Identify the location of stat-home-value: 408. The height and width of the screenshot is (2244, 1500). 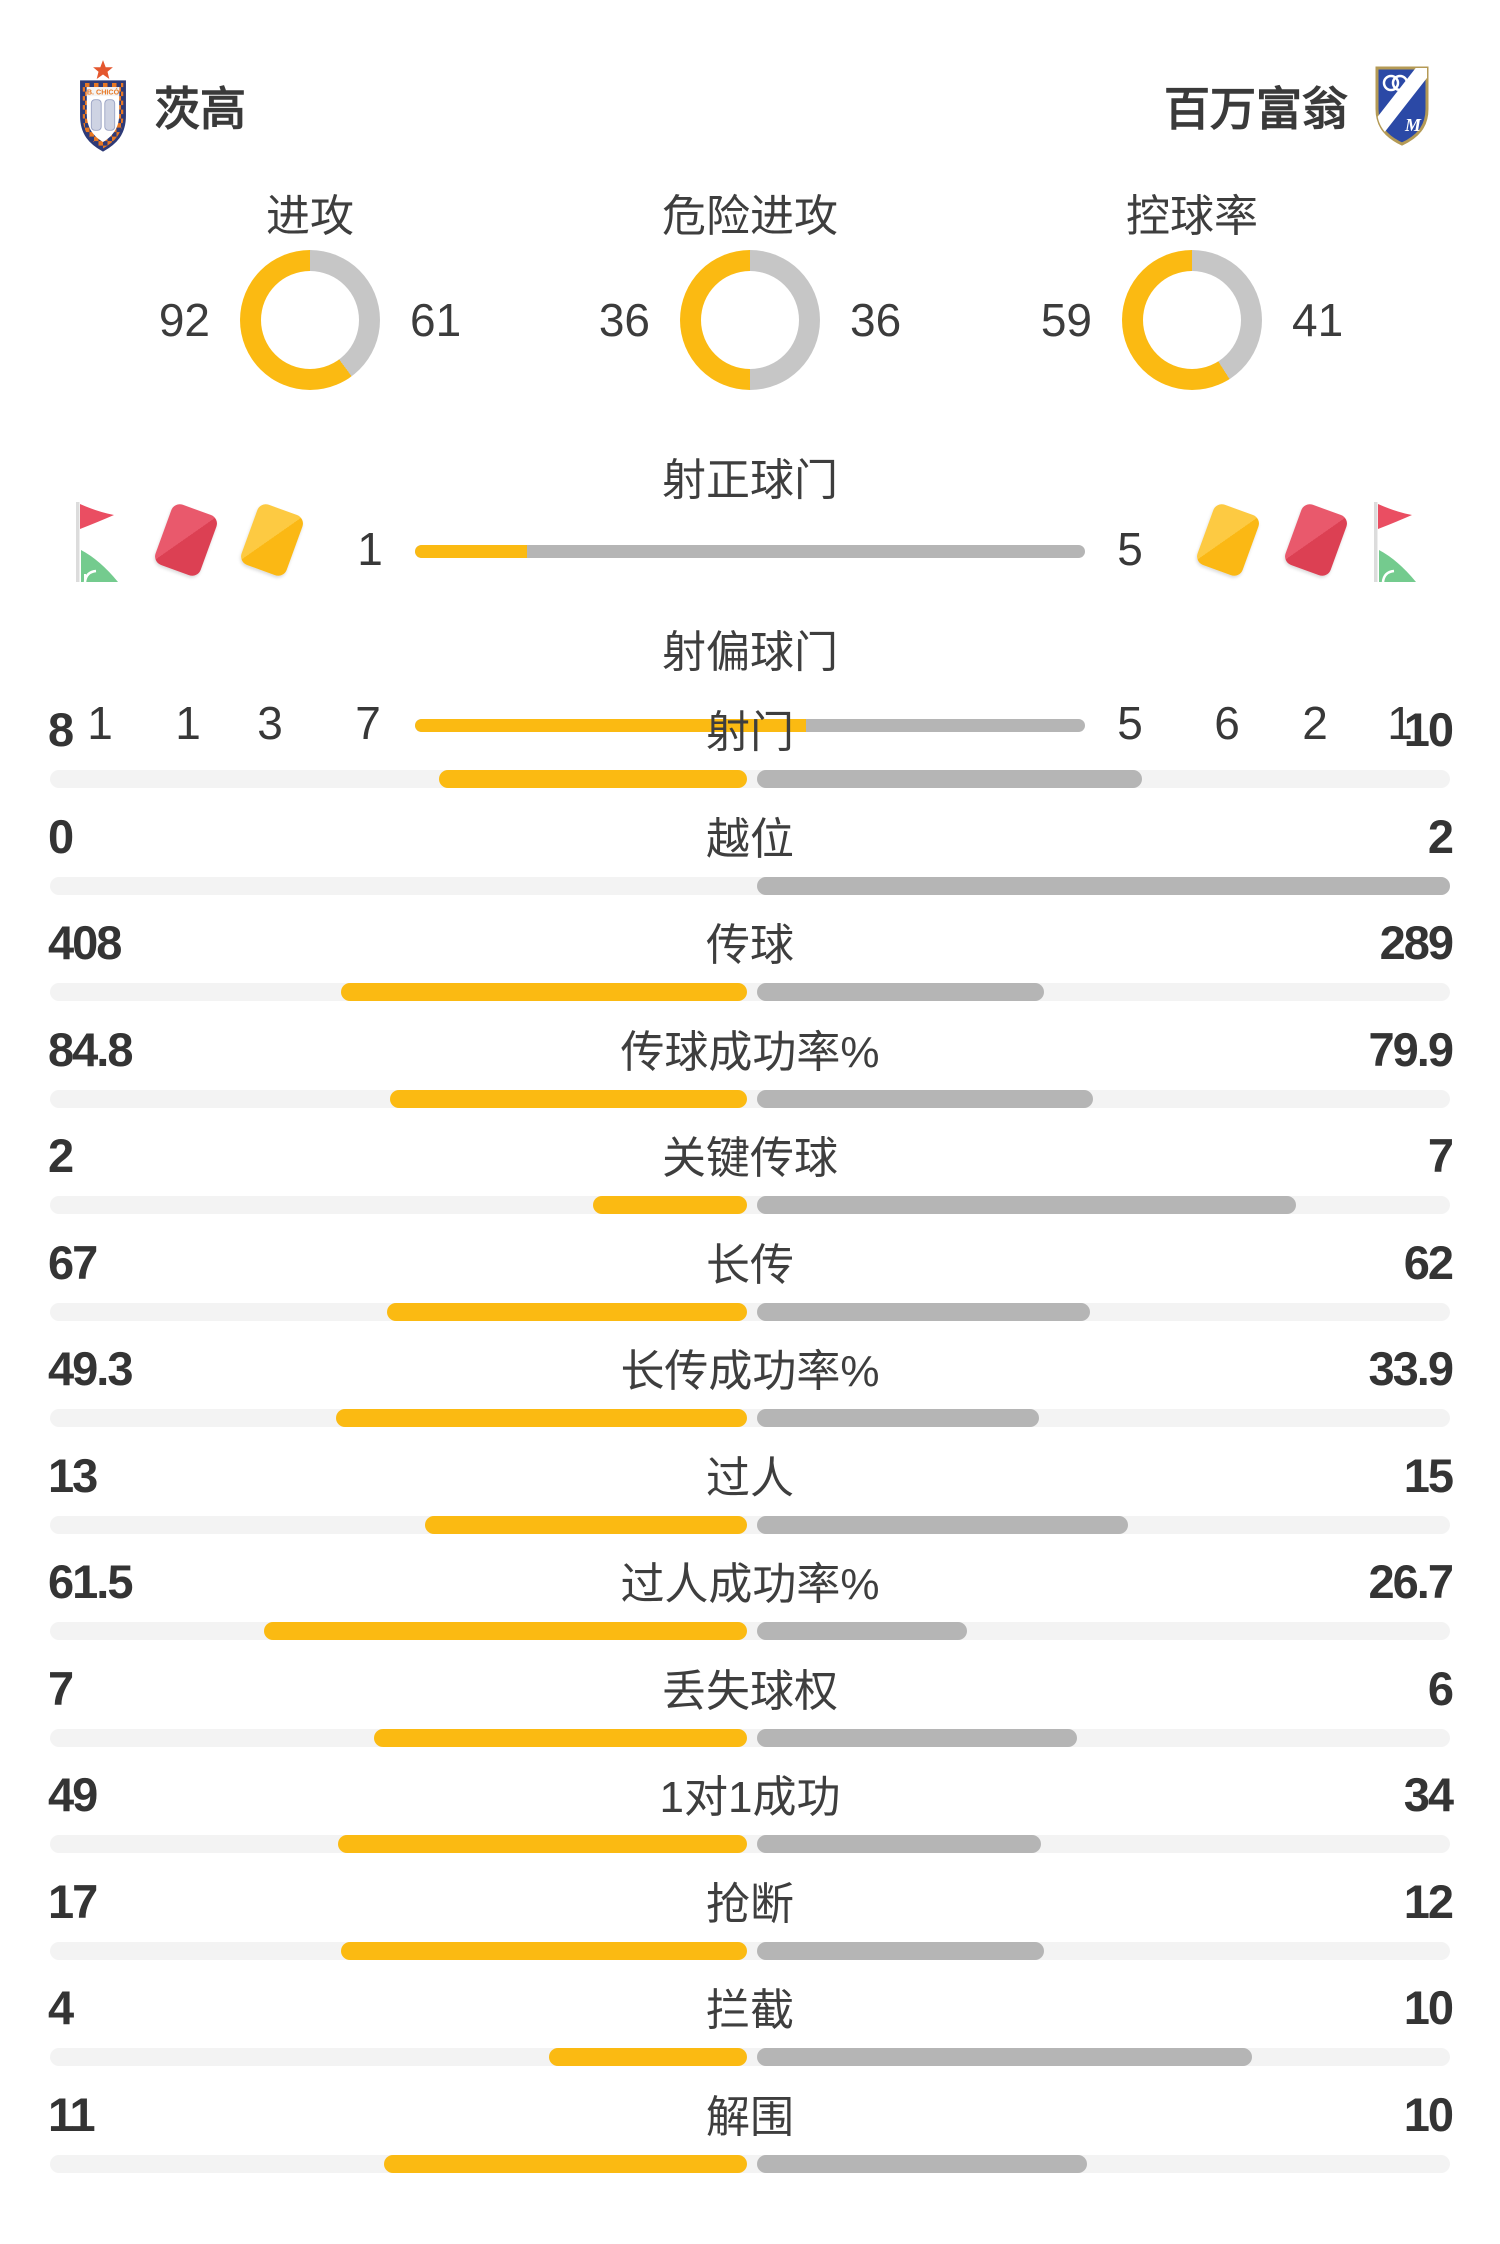
(85, 942).